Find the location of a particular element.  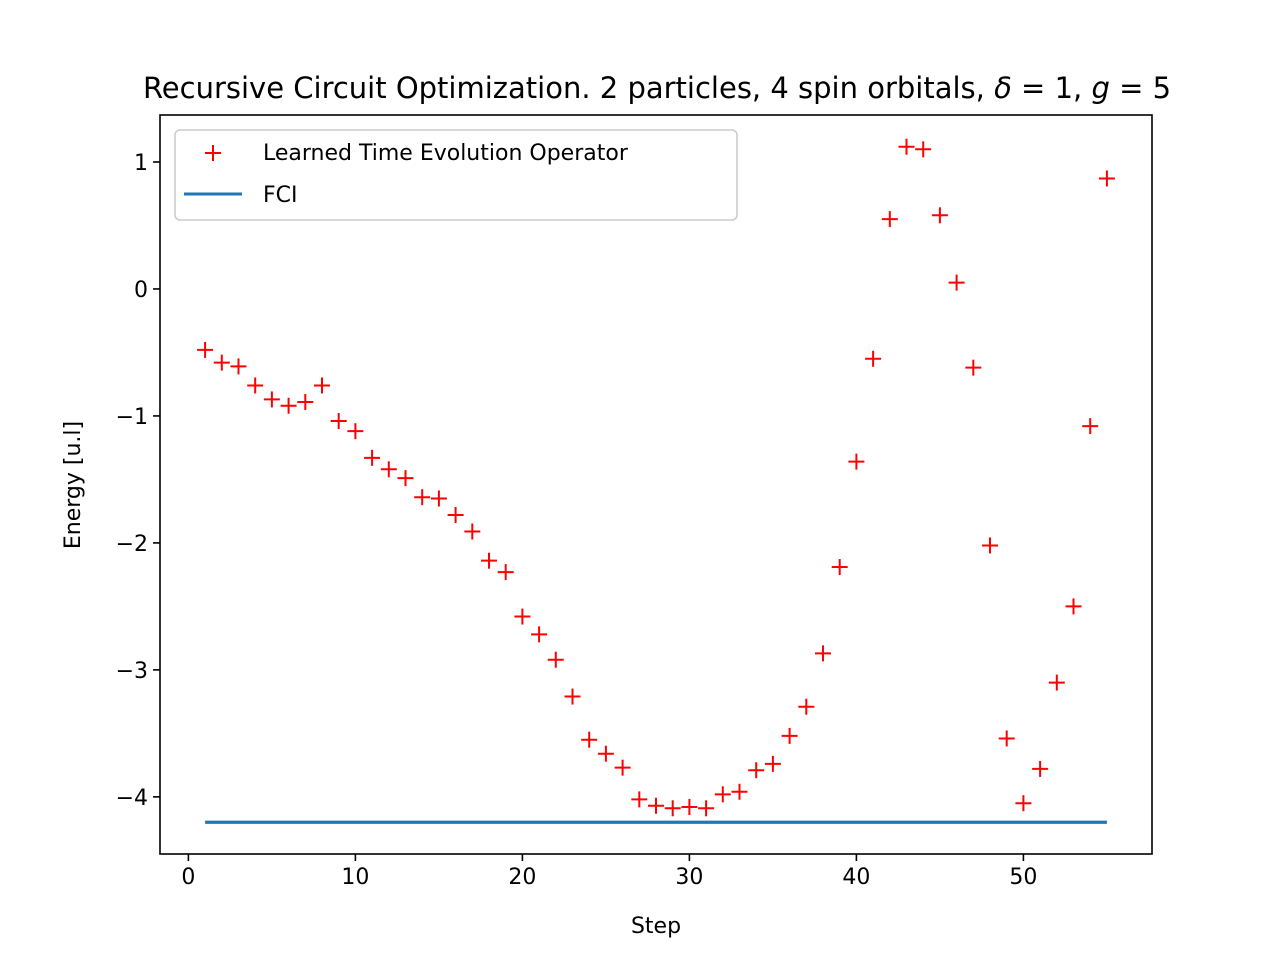

x-tick-label: 10 is located at coordinates (355, 877).